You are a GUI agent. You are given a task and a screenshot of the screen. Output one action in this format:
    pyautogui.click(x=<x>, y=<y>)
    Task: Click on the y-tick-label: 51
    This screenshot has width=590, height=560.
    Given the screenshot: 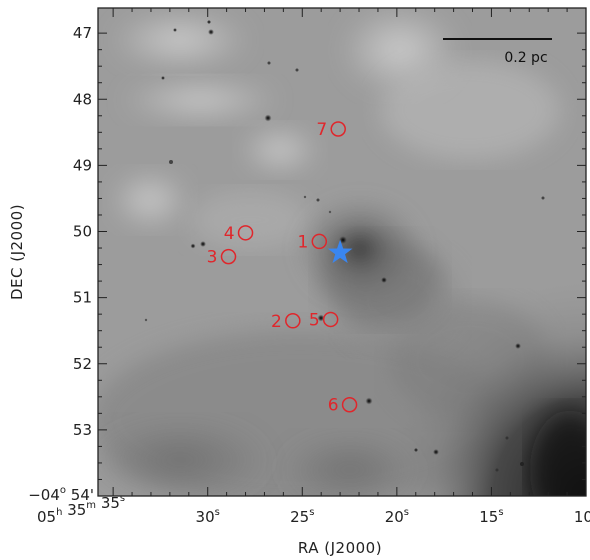 What is the action you would take?
    pyautogui.click(x=82, y=298)
    